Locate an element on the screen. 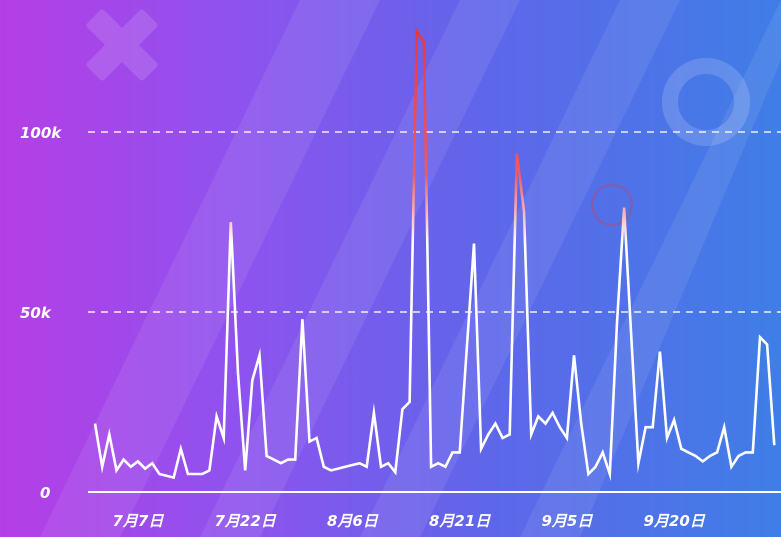 The width and height of the screenshot is (781, 537). y-tick-label: 0 is located at coordinates (45, 493).